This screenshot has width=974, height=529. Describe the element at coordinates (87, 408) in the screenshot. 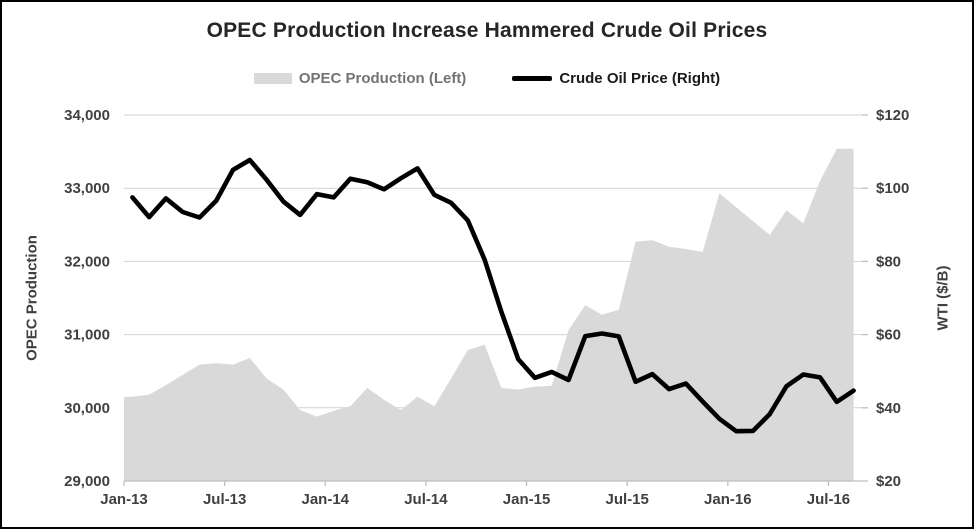

I see `left-tick-label: 30,000` at that location.